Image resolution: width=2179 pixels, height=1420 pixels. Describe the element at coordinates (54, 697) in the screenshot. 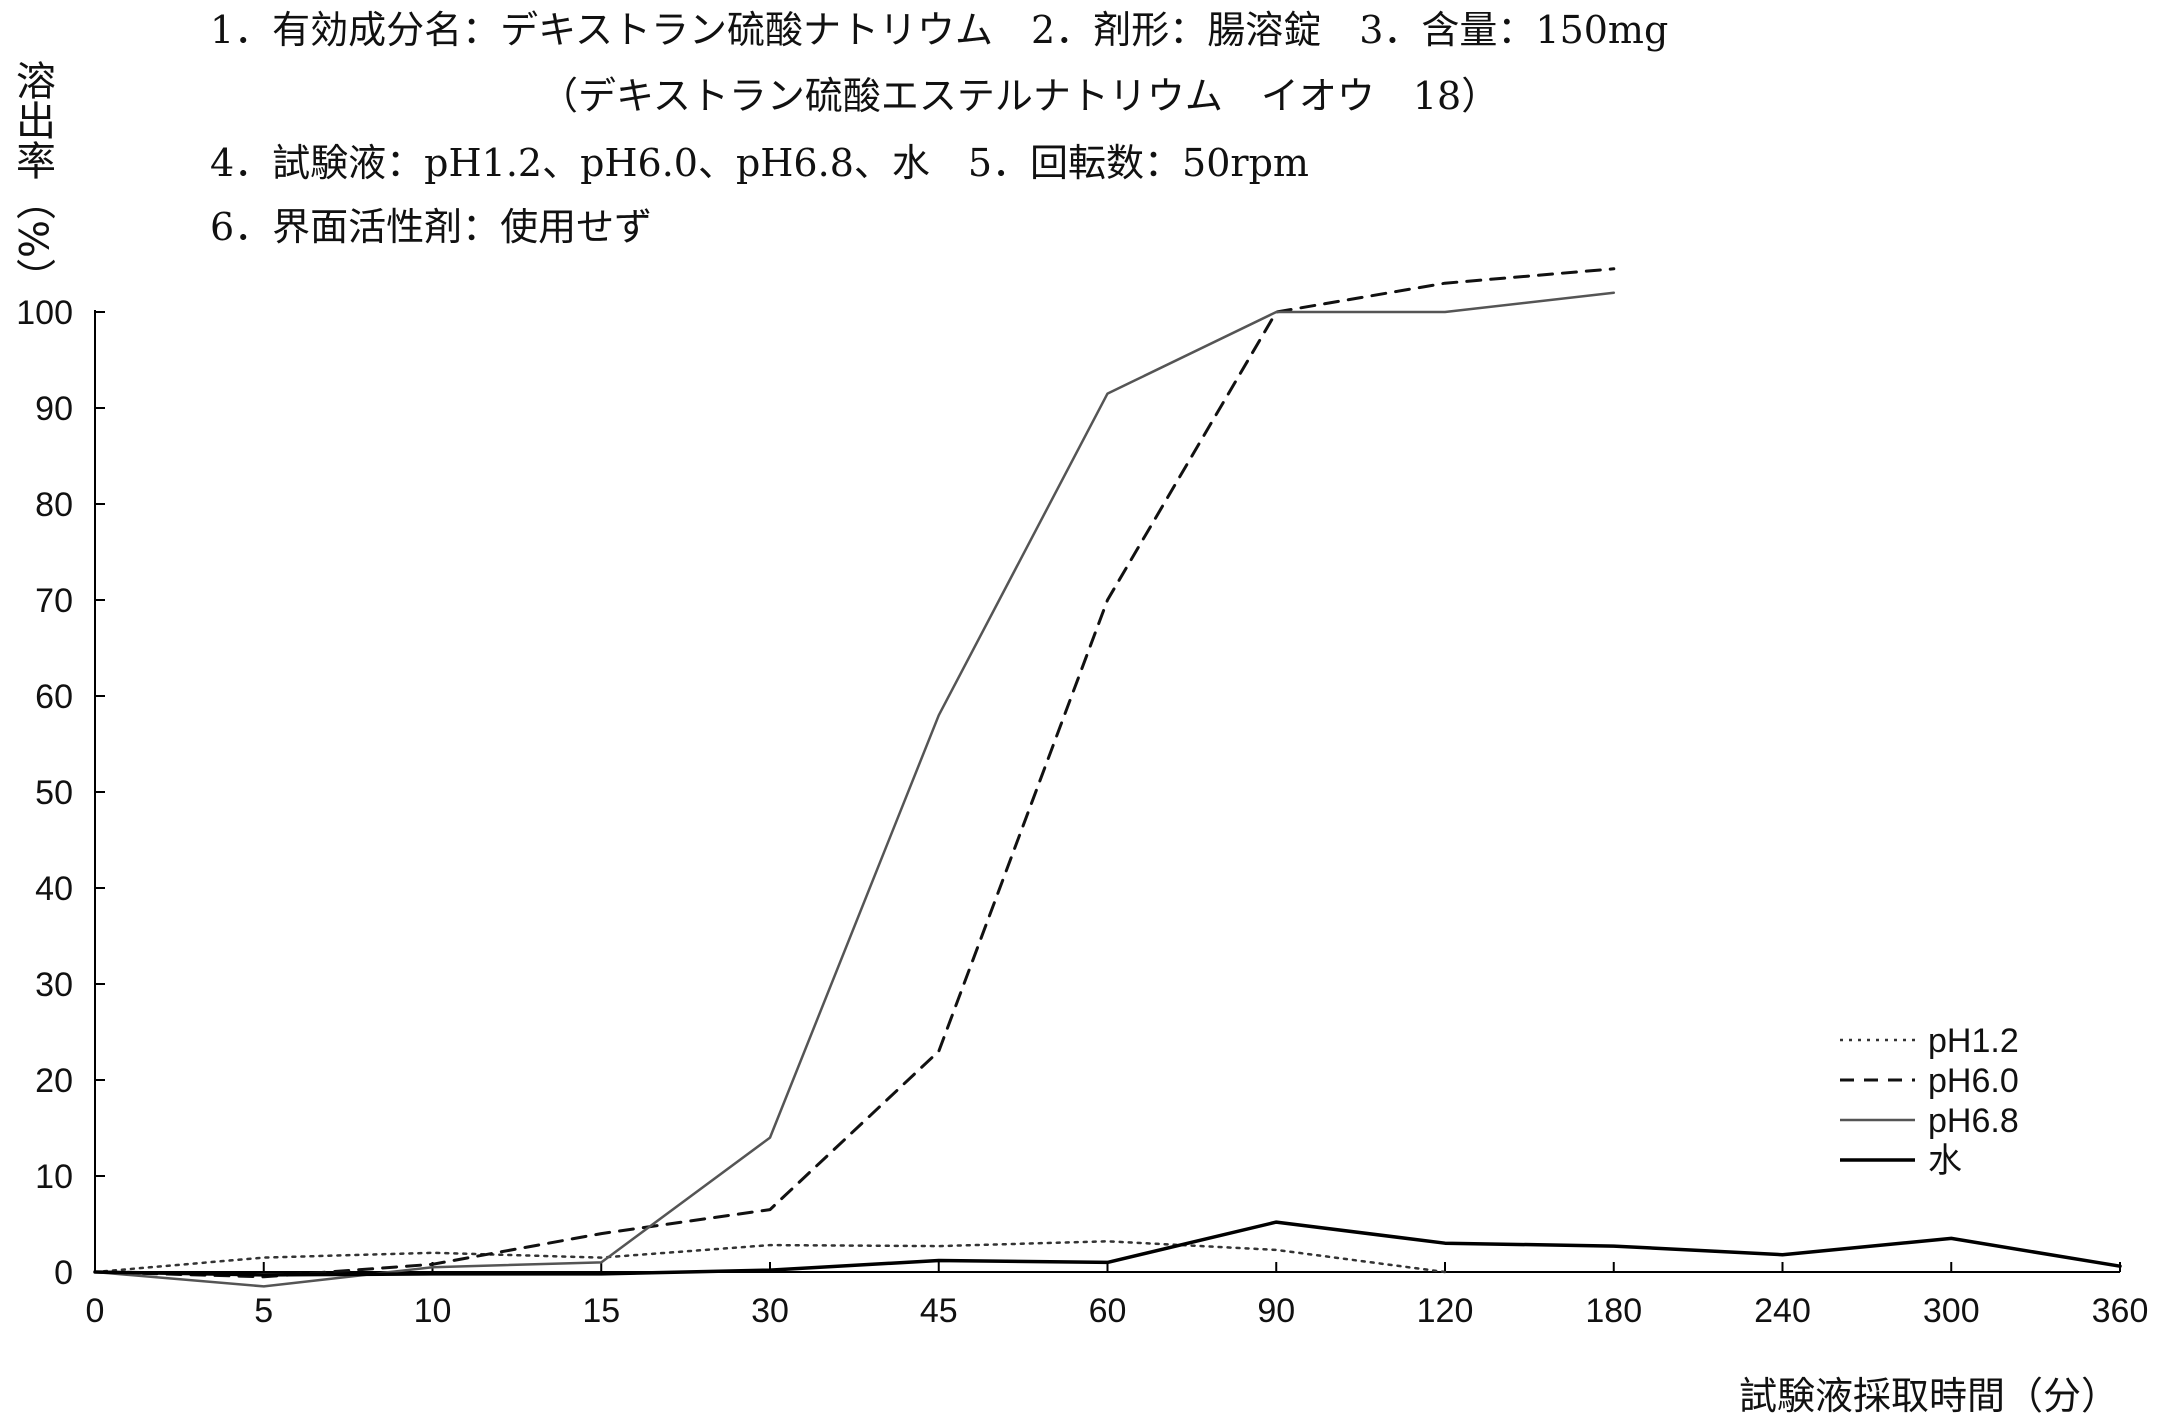

I see `y-tick-label: 60` at that location.